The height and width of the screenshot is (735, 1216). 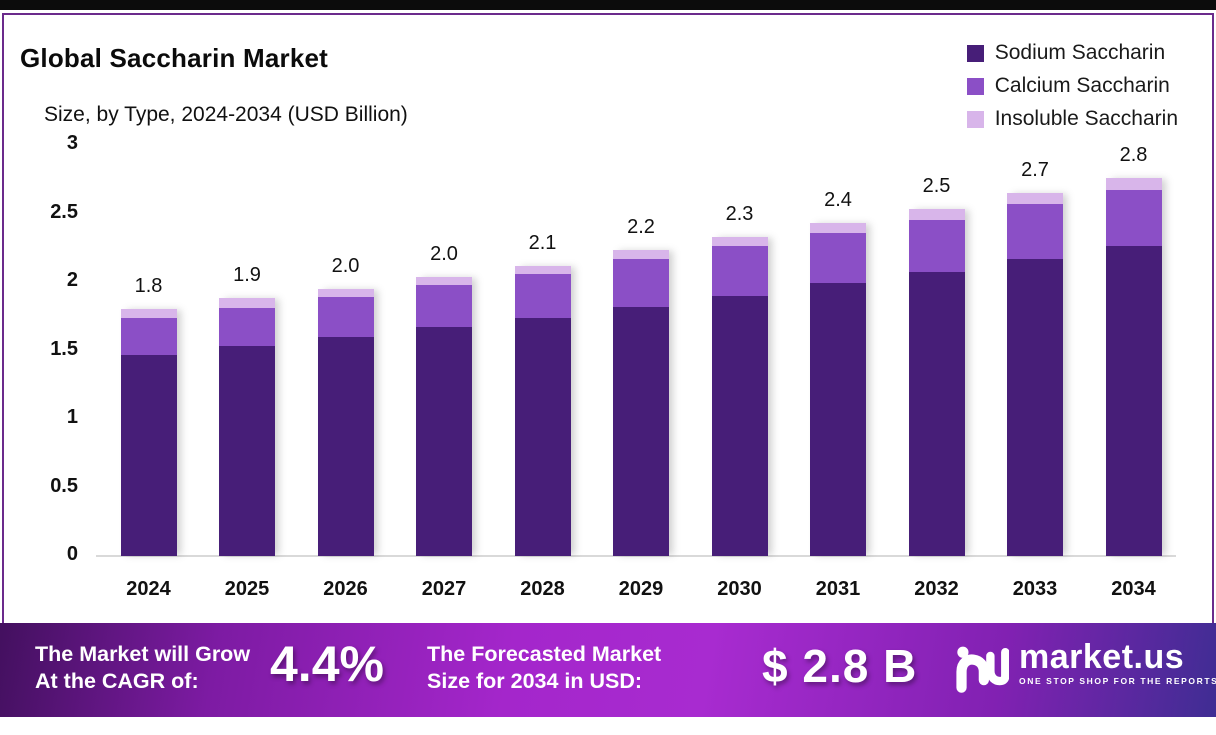 I want to click on cagr-value: 4.4%, so click(x=327, y=664).